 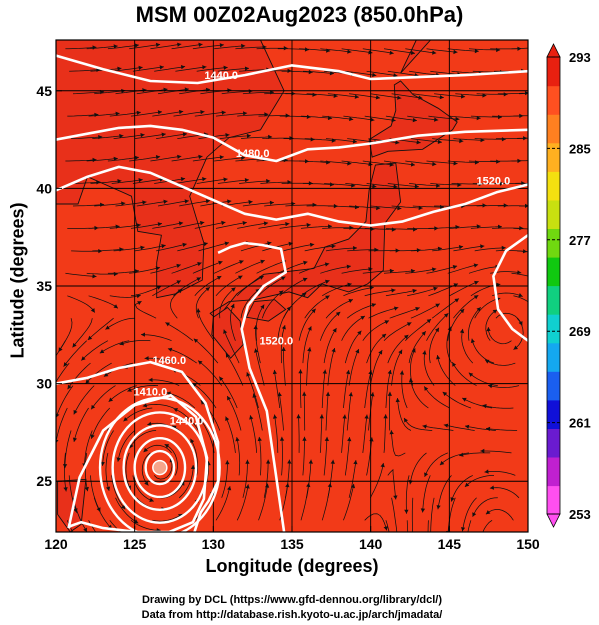 What do you see at coordinates (292, 566) in the screenshot?
I see `x-axis-label: Longitude (degrees)` at bounding box center [292, 566].